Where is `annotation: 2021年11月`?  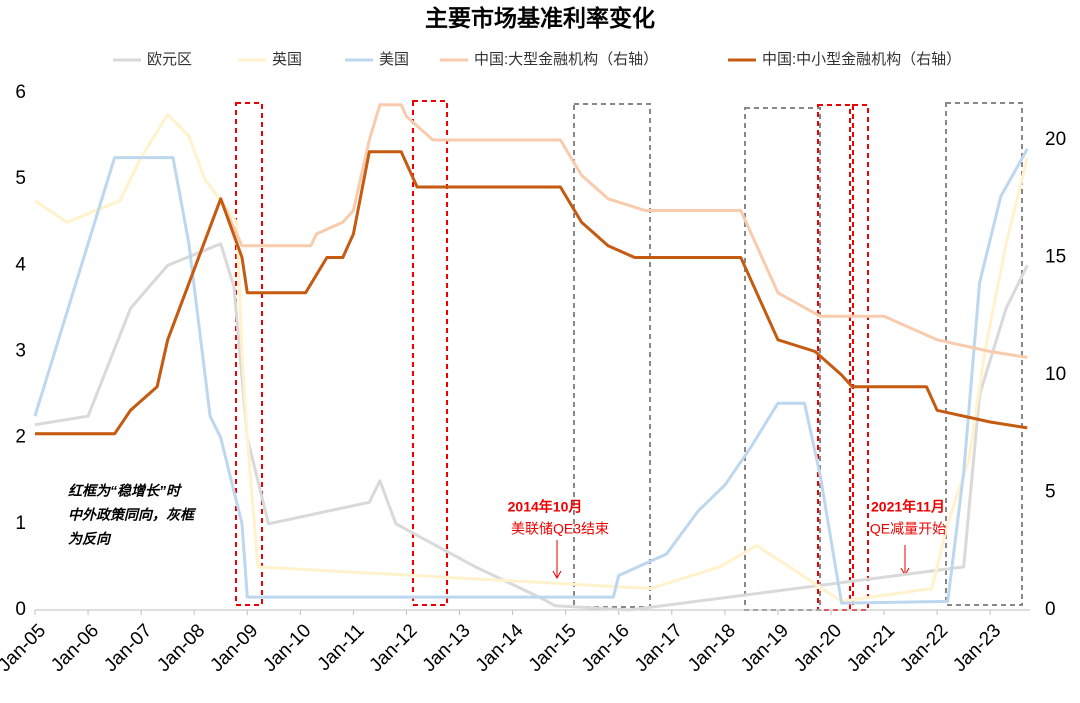
annotation: 2021年11月 is located at coordinates (908, 507).